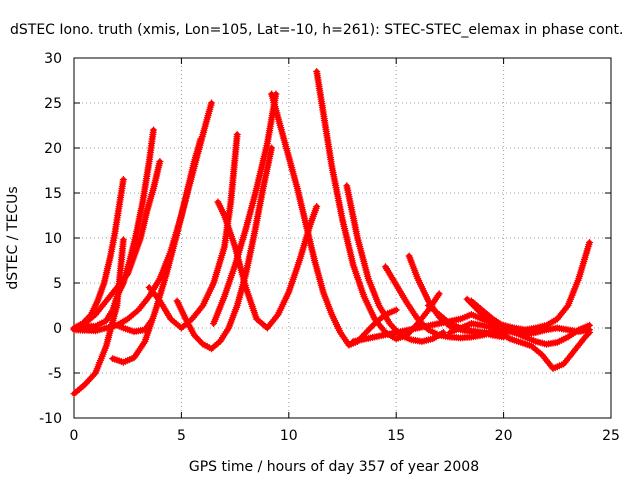  Describe the element at coordinates (50, 419) in the screenshot. I see `y-tick-label: -10` at that location.